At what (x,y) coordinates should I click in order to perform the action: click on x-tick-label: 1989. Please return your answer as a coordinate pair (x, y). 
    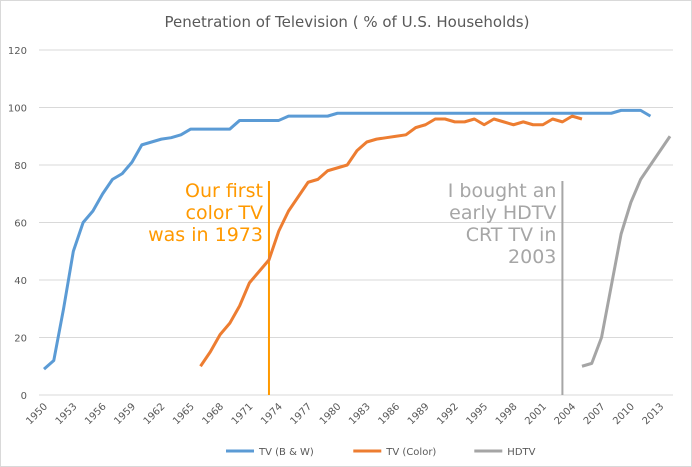
    Looking at the image, I should click on (419, 414).